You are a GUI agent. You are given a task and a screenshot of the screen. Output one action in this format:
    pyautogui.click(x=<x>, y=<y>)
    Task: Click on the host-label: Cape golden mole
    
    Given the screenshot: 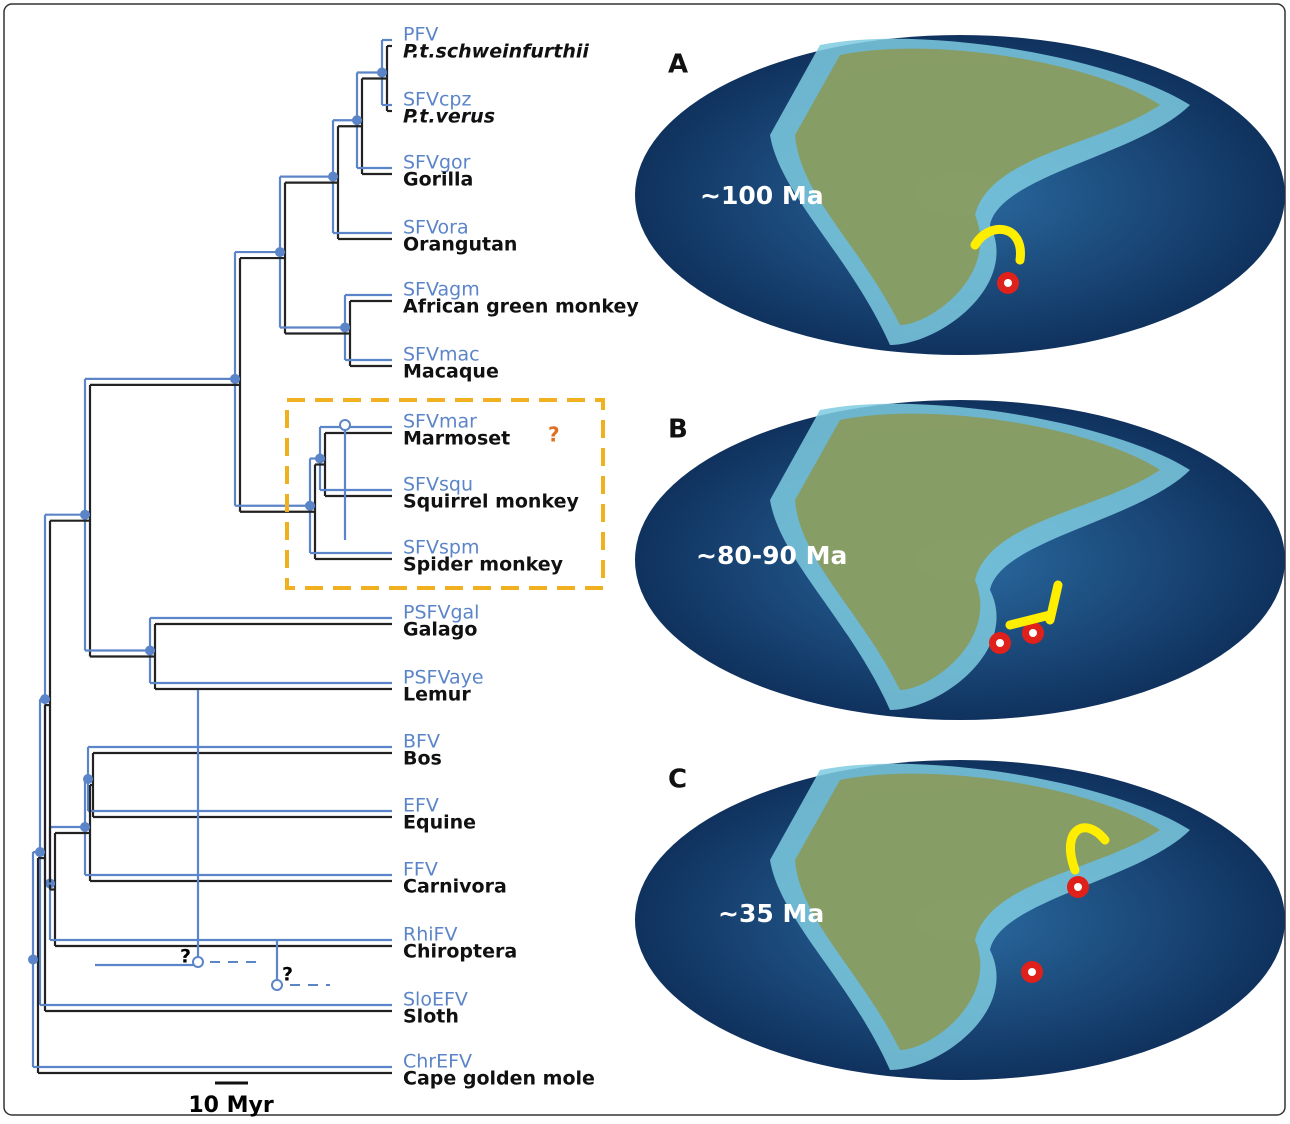 What is the action you would take?
    pyautogui.click(x=499, y=1079)
    